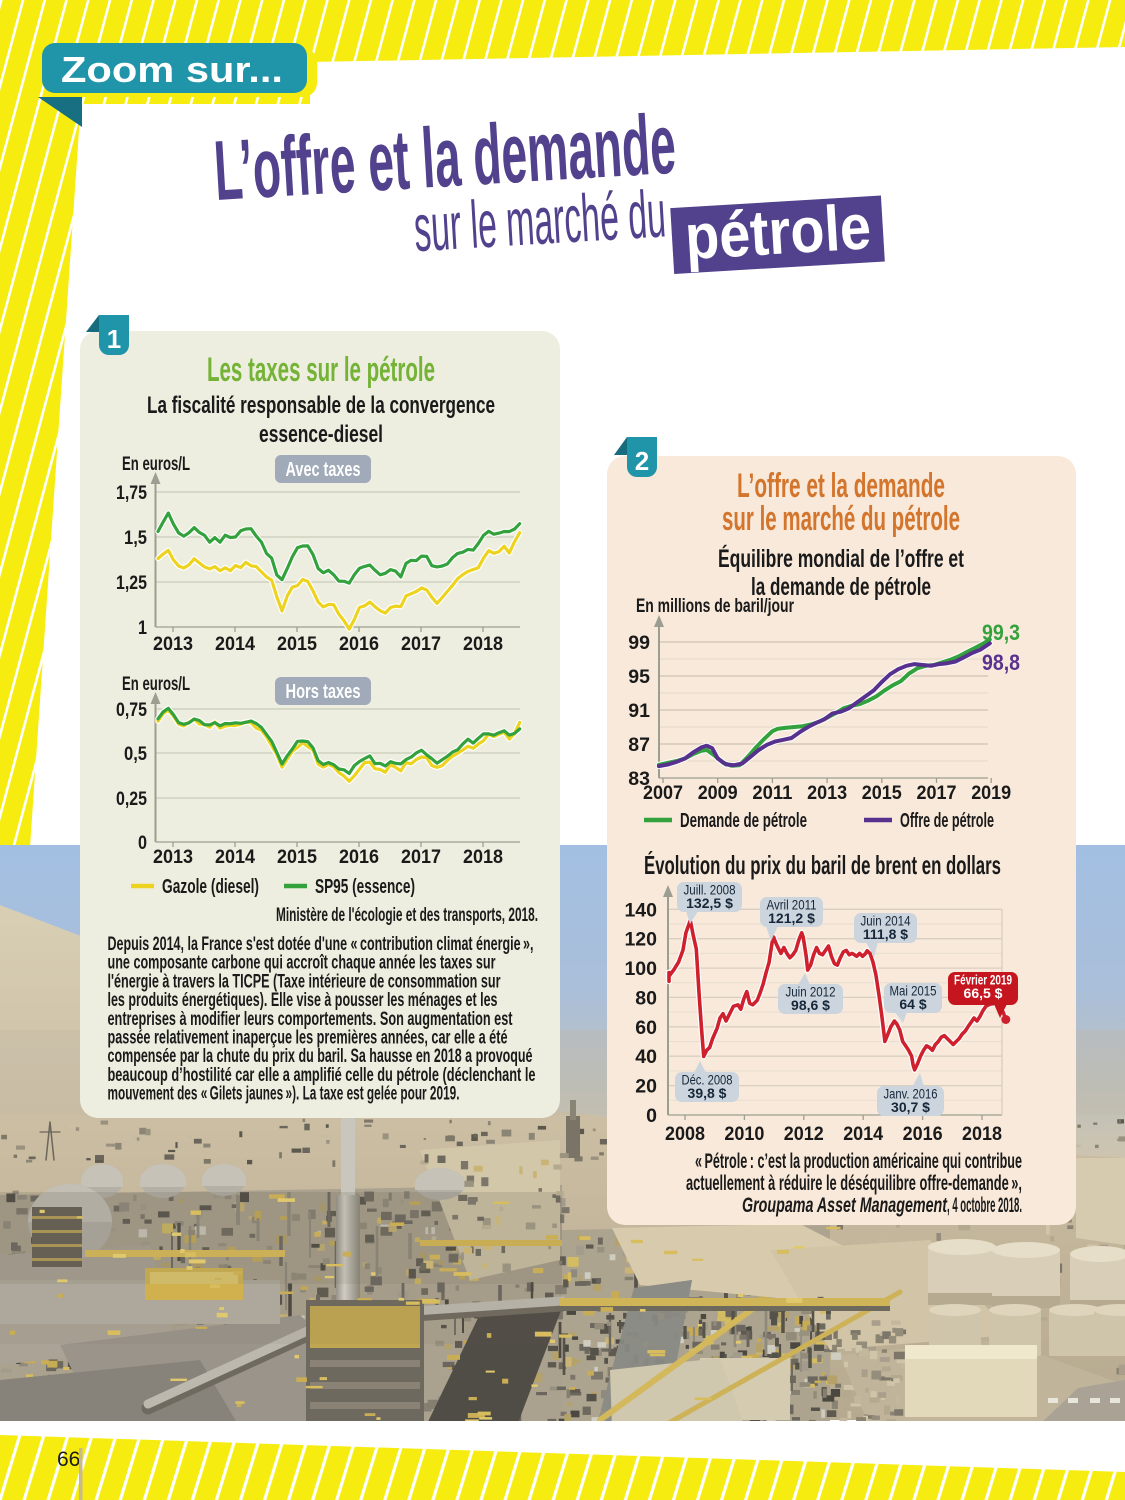  What do you see at coordinates (715, 606) in the screenshot?
I see `svg-text: En millions de baril/jour` at bounding box center [715, 606].